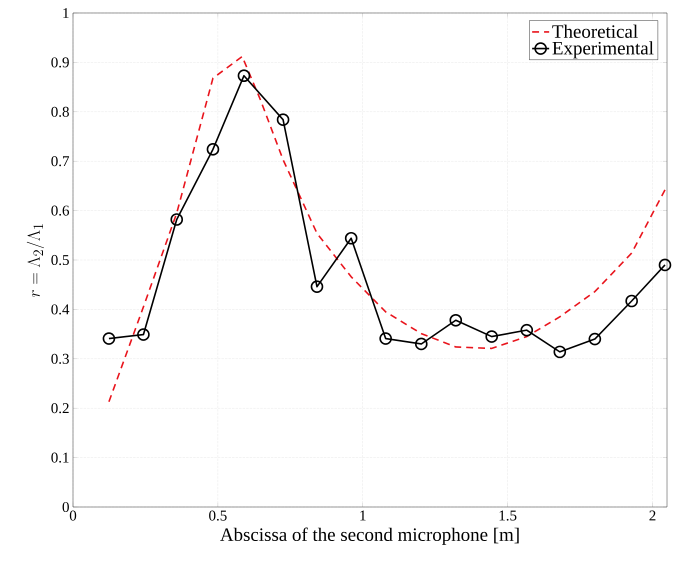  I want to click on x-tick-label: 0, so click(73, 515).